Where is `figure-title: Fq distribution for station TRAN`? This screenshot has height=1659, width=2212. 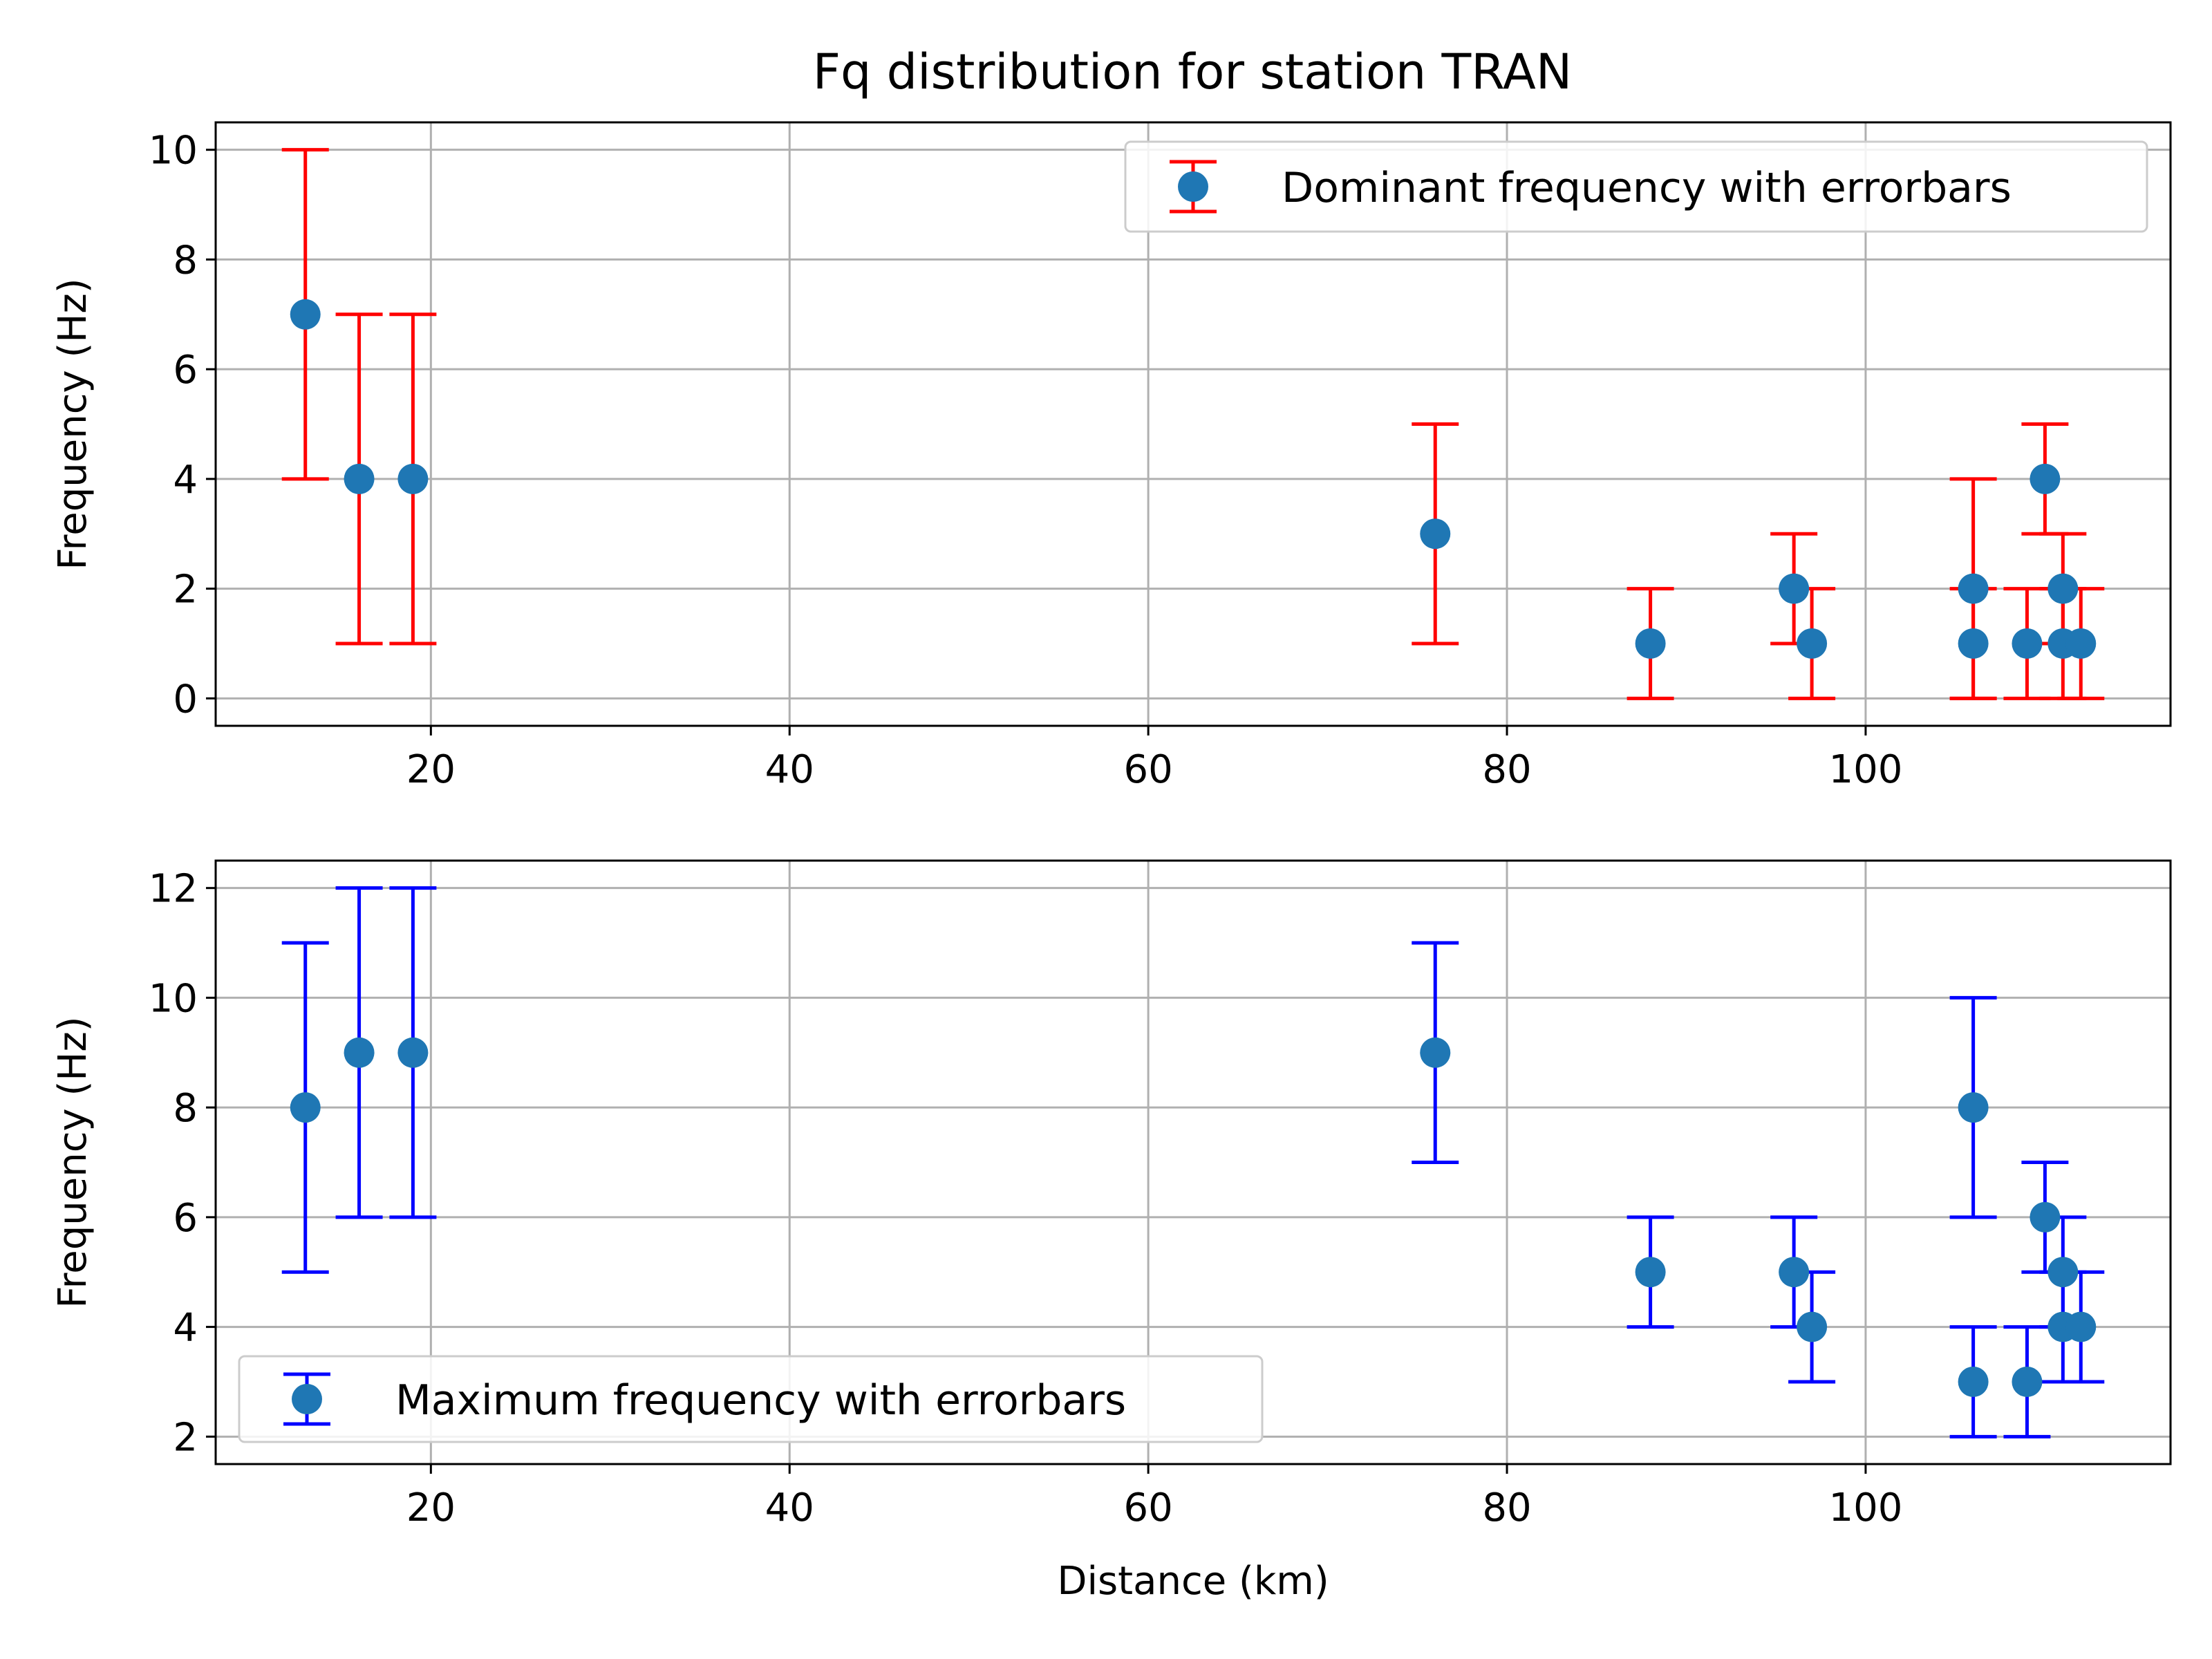
figure-title: Fq distribution for station TRAN is located at coordinates (1193, 72).